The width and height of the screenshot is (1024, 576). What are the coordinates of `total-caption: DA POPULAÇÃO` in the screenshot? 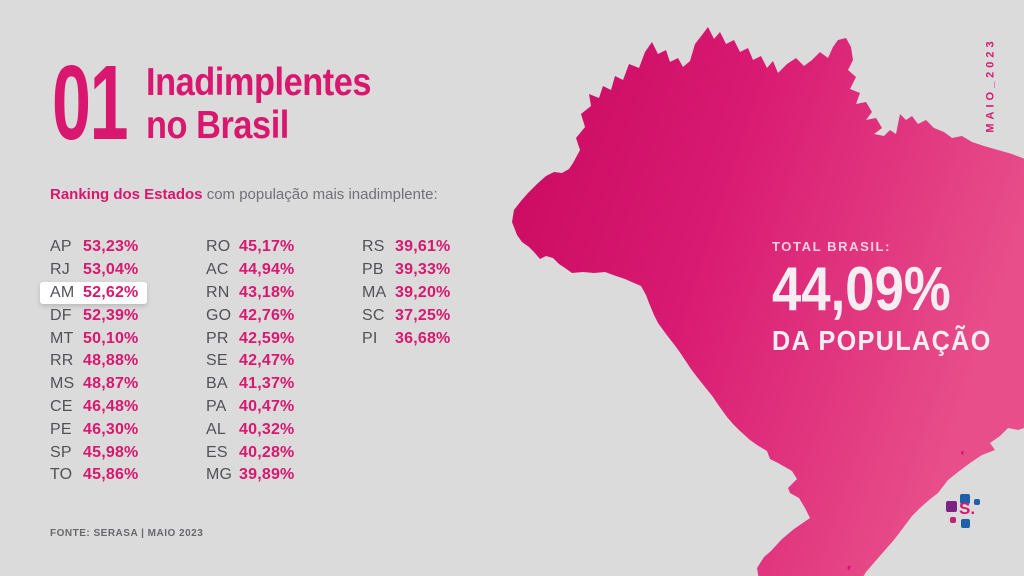 It's located at (882, 340).